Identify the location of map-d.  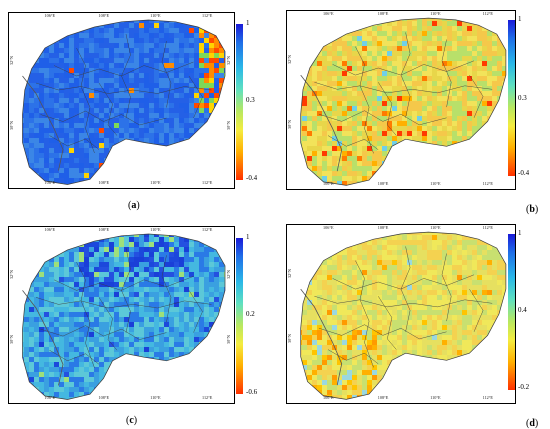
(403, 315).